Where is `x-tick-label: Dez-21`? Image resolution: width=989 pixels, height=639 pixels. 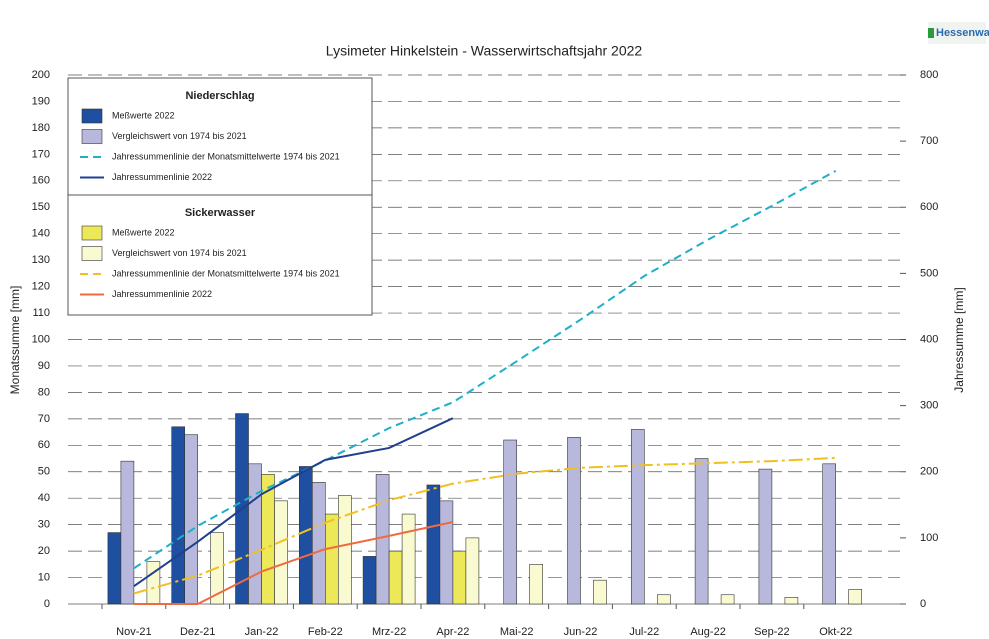
x-tick-label: Dez-21 is located at coordinates (197, 632).